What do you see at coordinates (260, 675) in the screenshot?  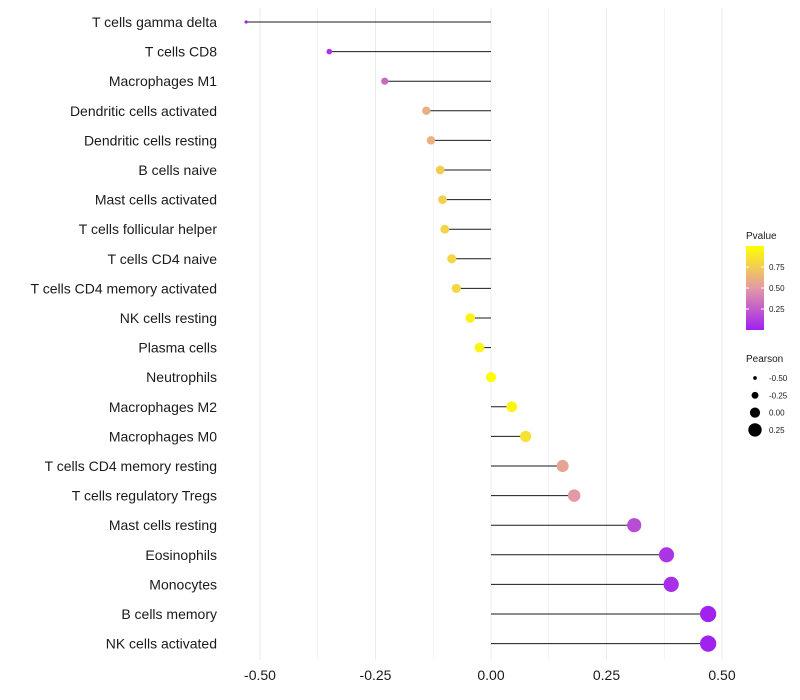 I see `x-tick-label: -0.50` at bounding box center [260, 675].